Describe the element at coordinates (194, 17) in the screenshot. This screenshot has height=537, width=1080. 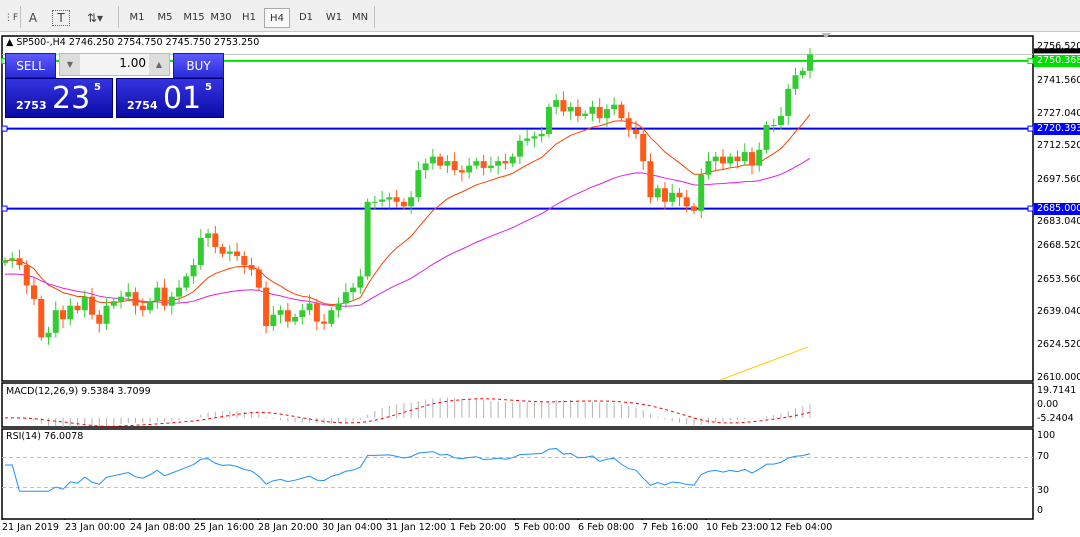
I see `timeframe-m15: M15` at that location.